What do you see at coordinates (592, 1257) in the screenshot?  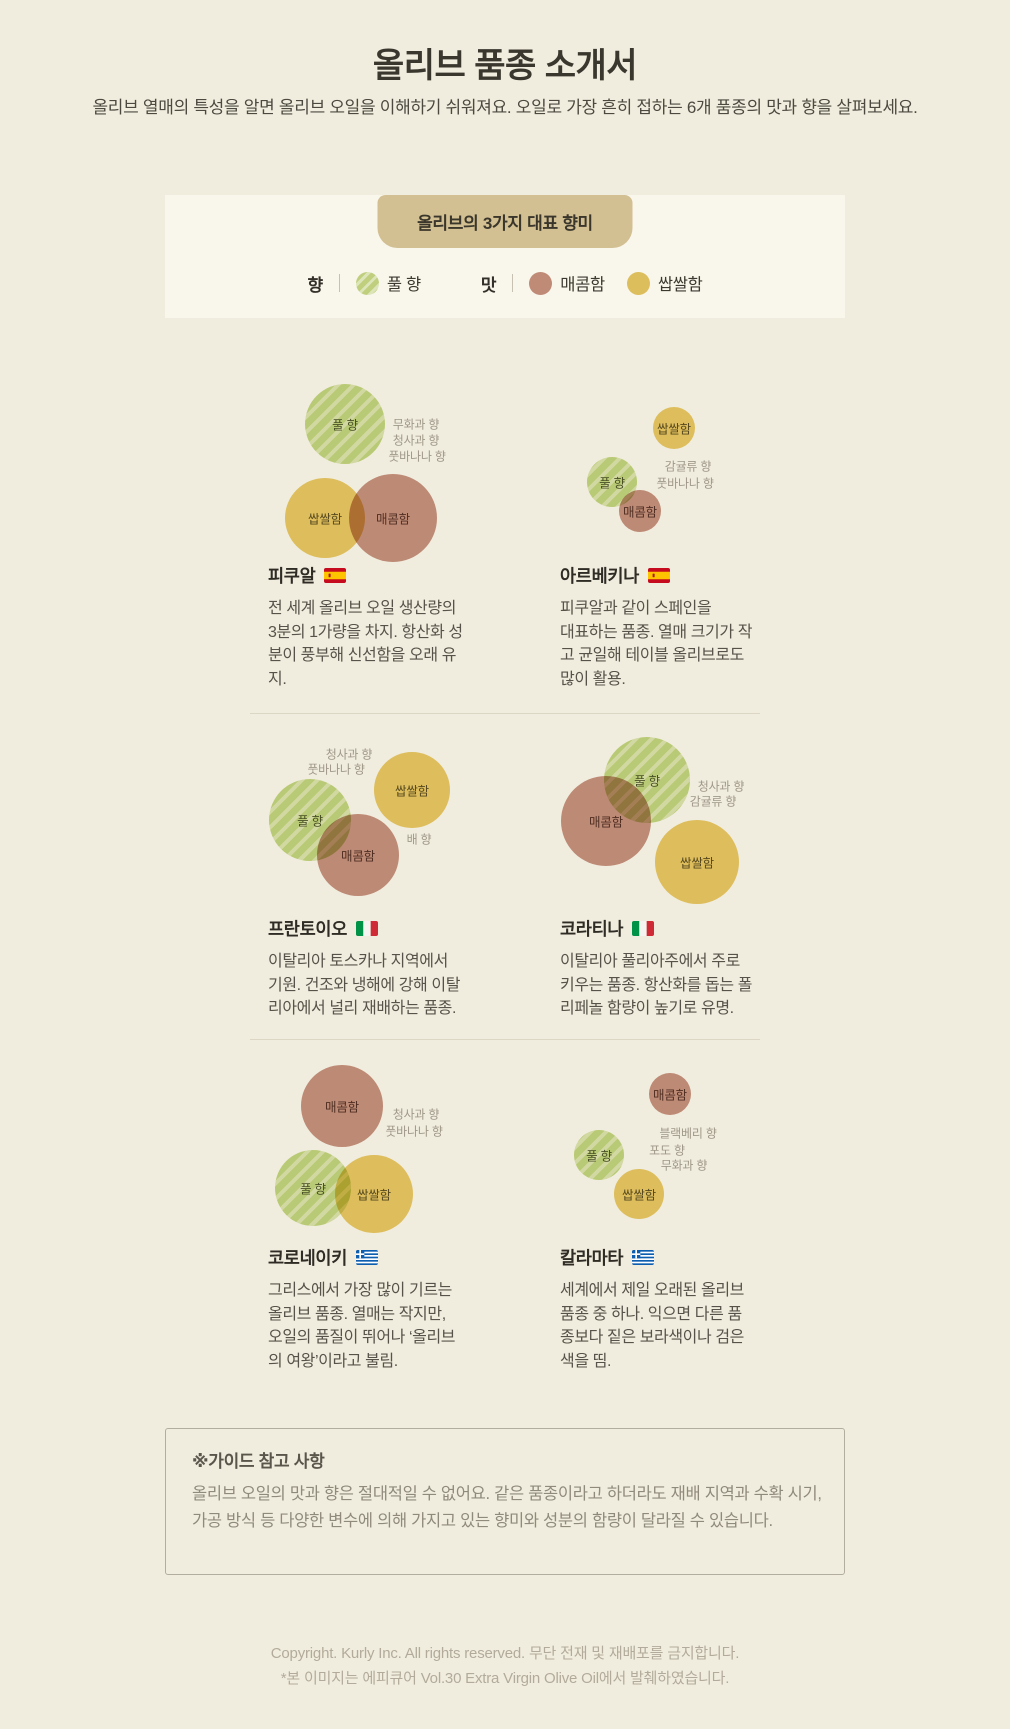 I see `variety-name: 칼라마타` at bounding box center [592, 1257].